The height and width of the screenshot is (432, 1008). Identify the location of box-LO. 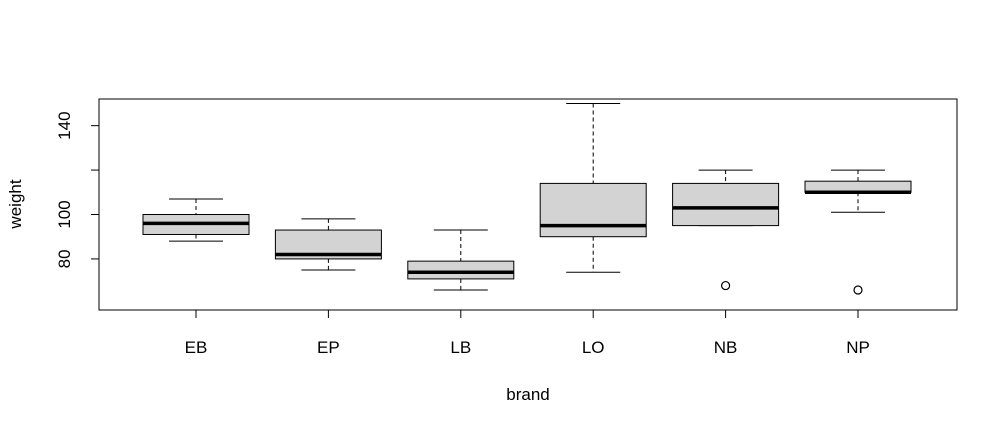
(593, 210).